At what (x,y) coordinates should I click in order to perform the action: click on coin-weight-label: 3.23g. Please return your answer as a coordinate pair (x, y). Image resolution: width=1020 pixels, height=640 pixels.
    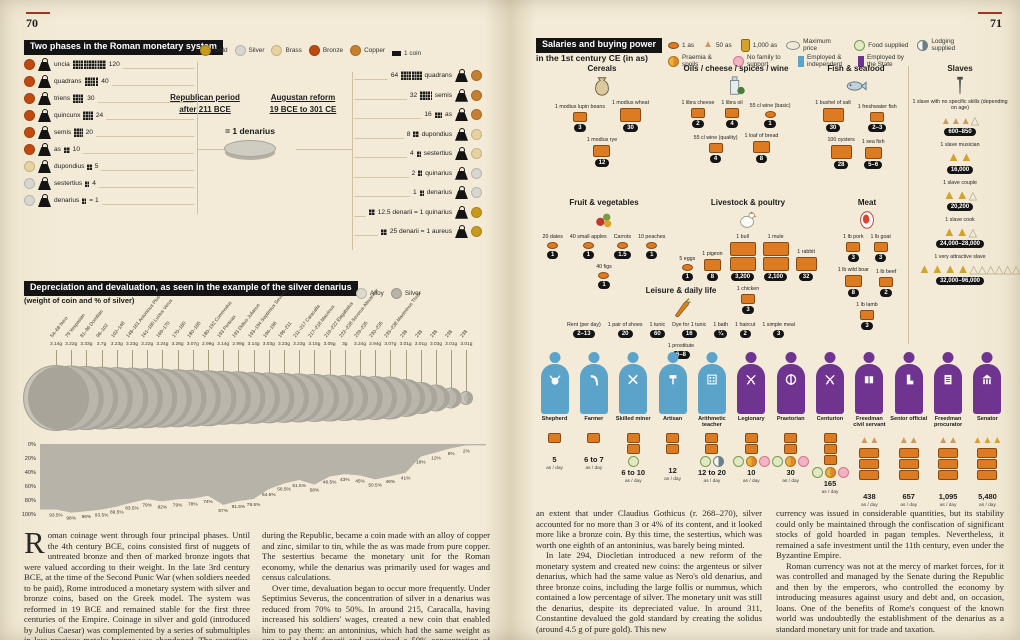
    Looking at the image, I should click on (132, 344).